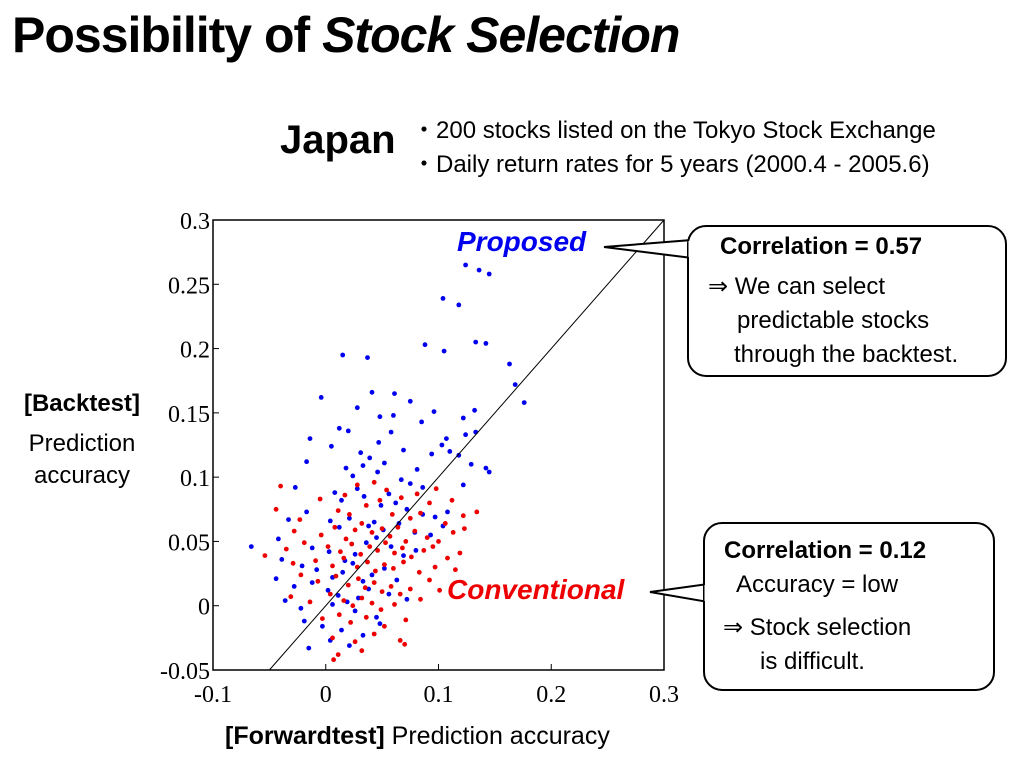  What do you see at coordinates (189, 286) in the screenshot?
I see `y-tick-label: 0.25` at bounding box center [189, 286].